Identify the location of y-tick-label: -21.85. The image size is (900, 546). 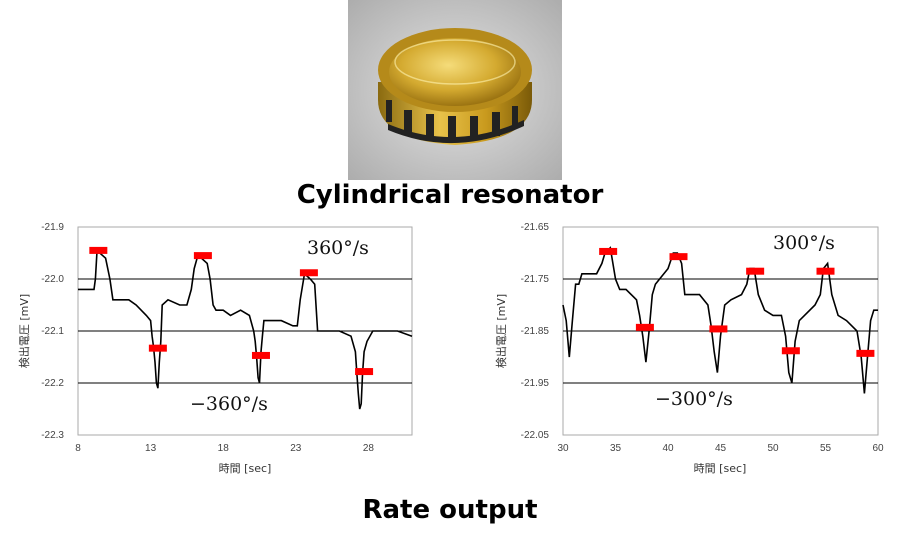
(535, 331).